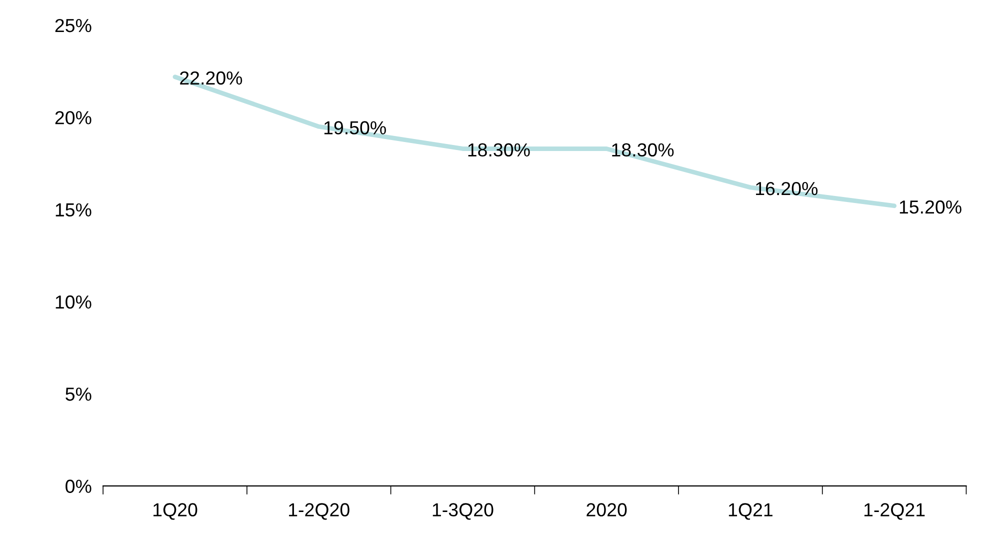 This screenshot has width=991, height=537. What do you see at coordinates (74, 302) in the screenshot?
I see `y-tick-label: 10%` at bounding box center [74, 302].